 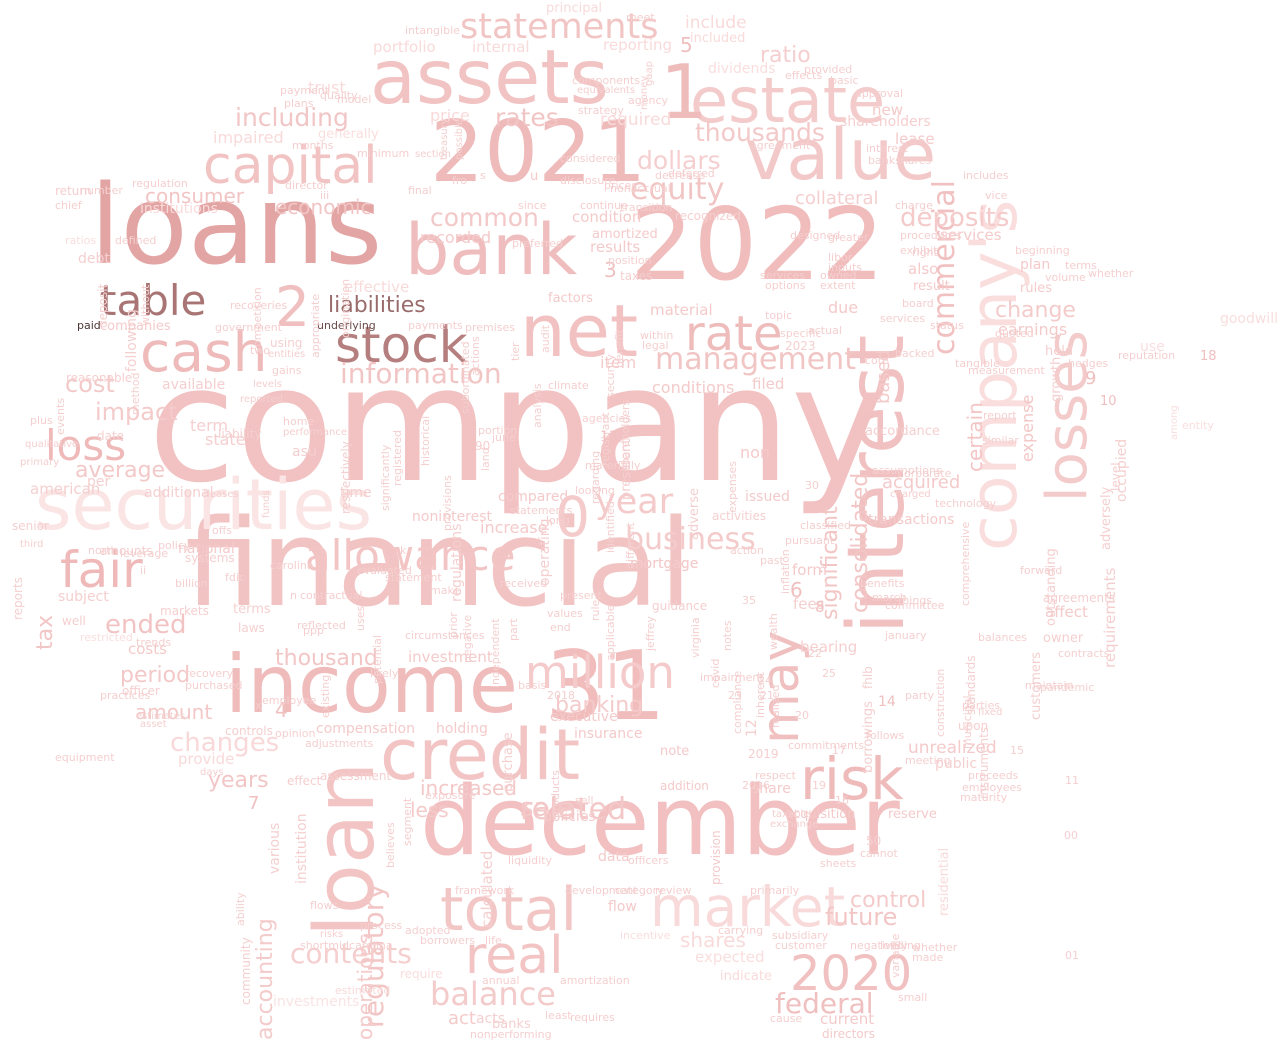 I want to click on word-acquisition: acquisition, so click(x=820, y=814).